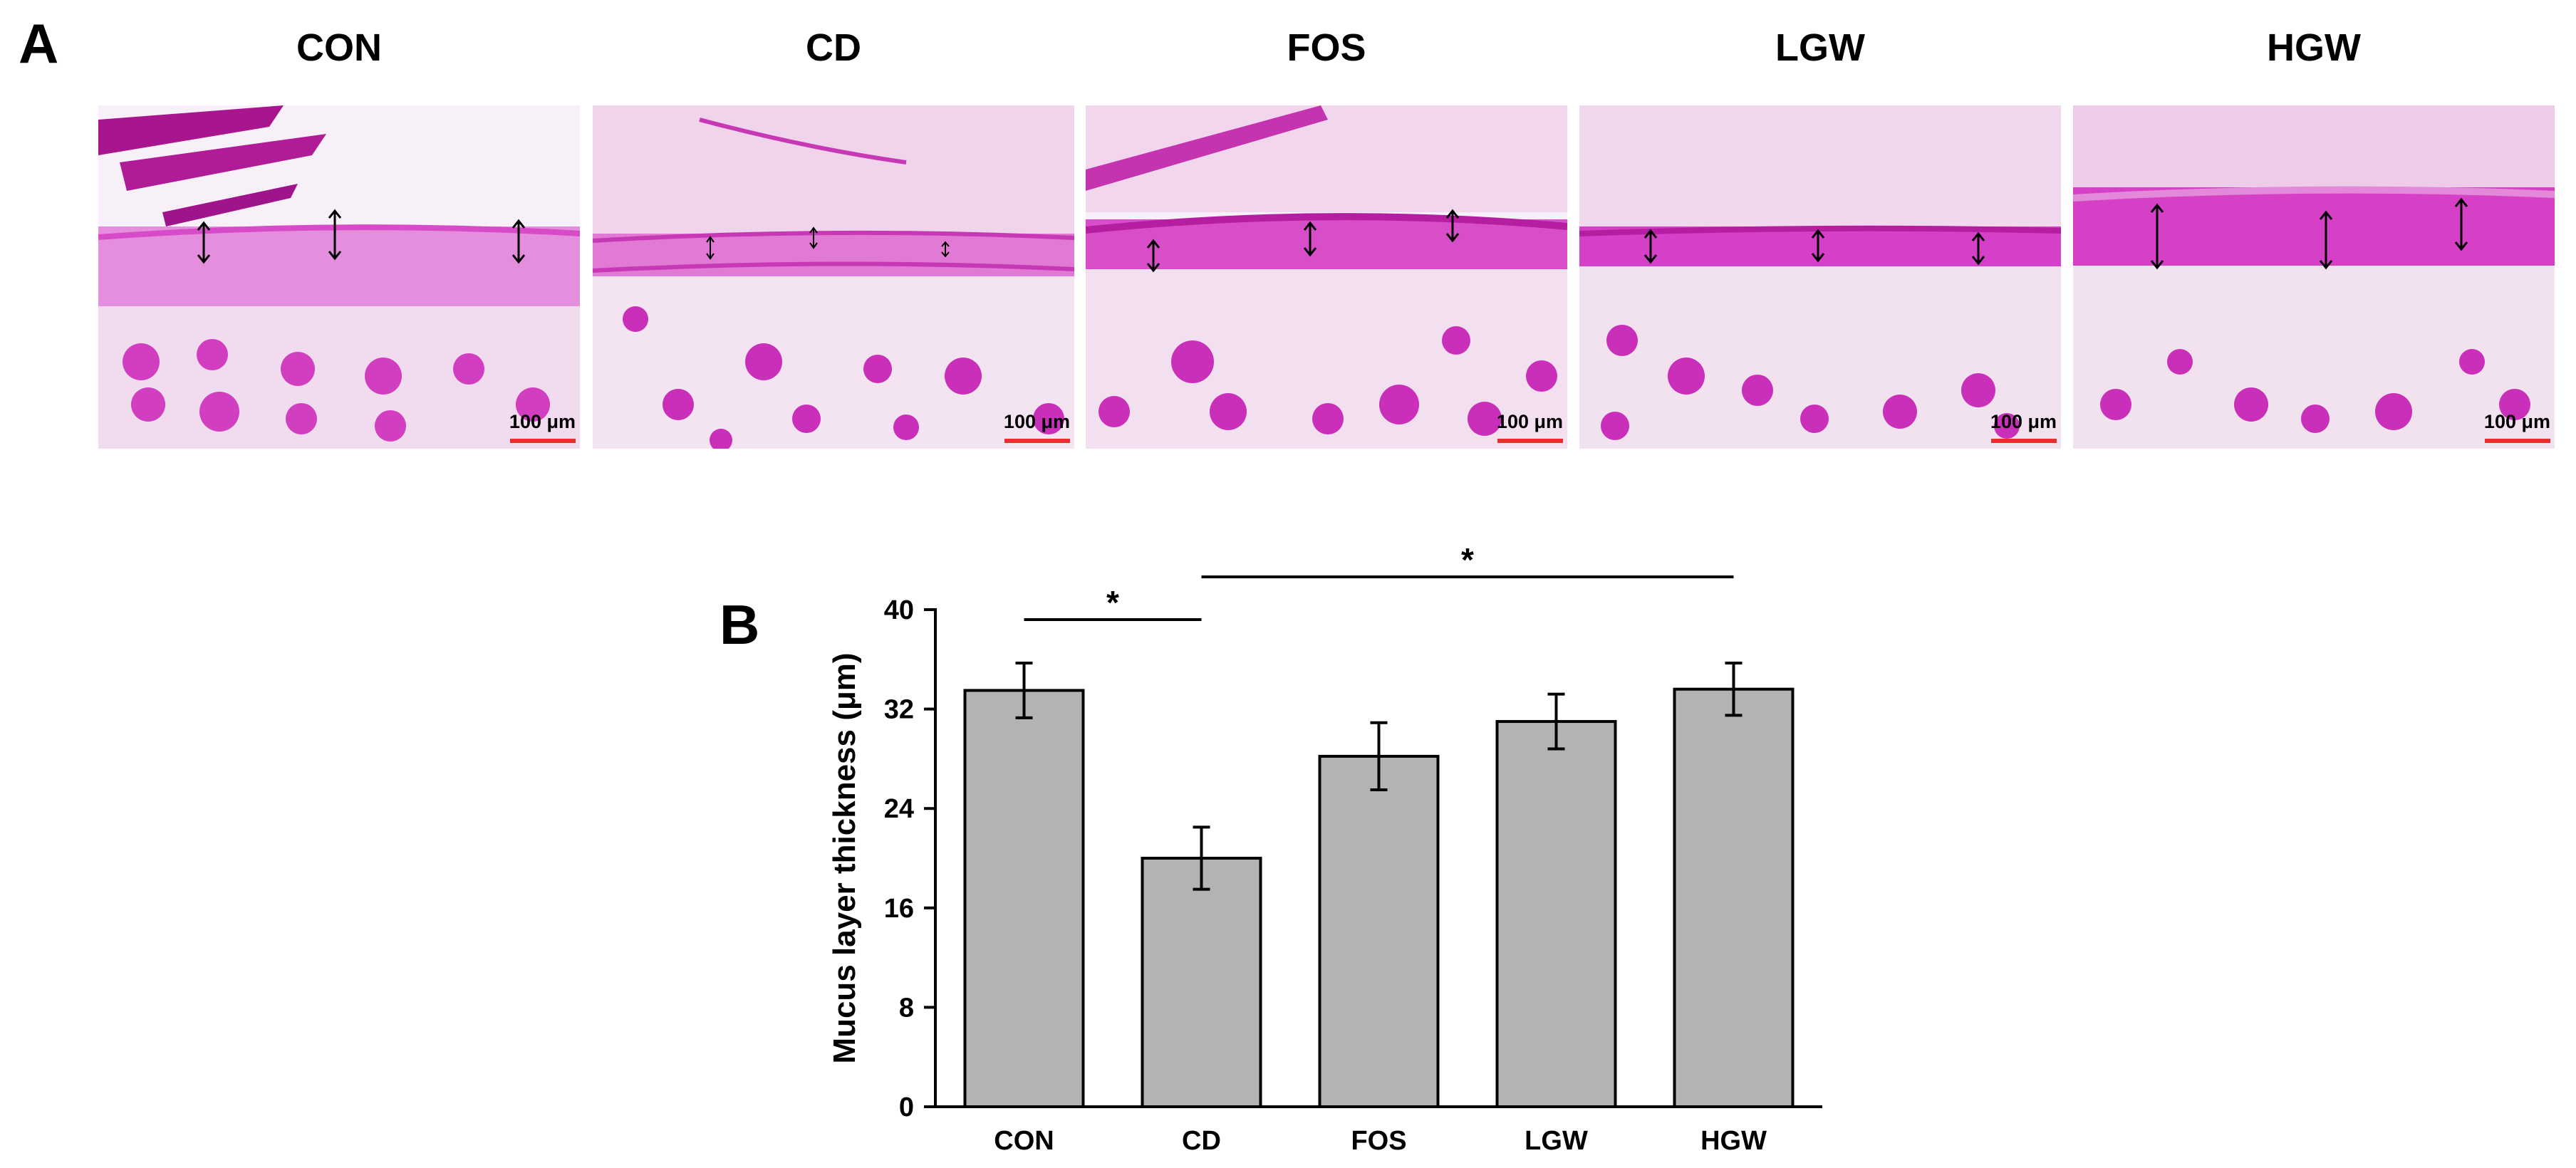 The height and width of the screenshot is (1168, 2576). I want to click on group-title-cd: CD, so click(833, 47).